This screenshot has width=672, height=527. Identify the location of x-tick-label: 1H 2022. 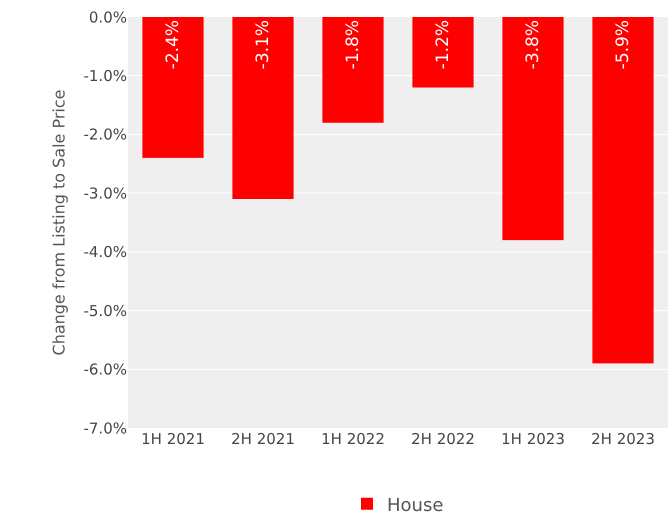
(353, 439).